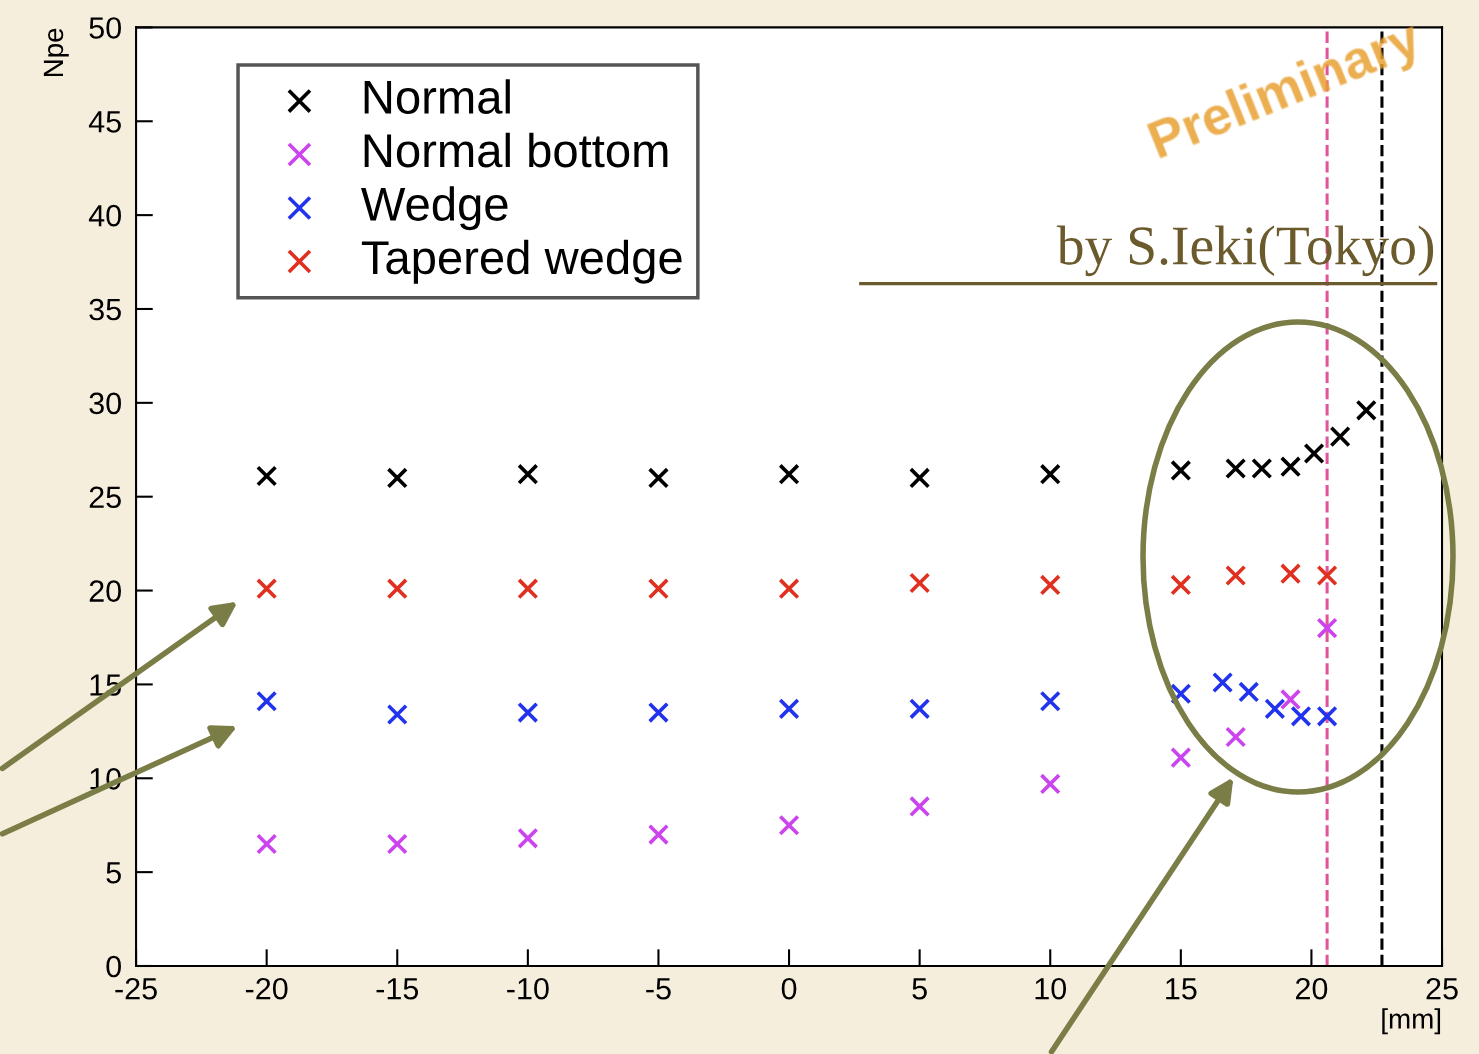  What do you see at coordinates (104, 122) in the screenshot?
I see `y-tick-label: 45` at bounding box center [104, 122].